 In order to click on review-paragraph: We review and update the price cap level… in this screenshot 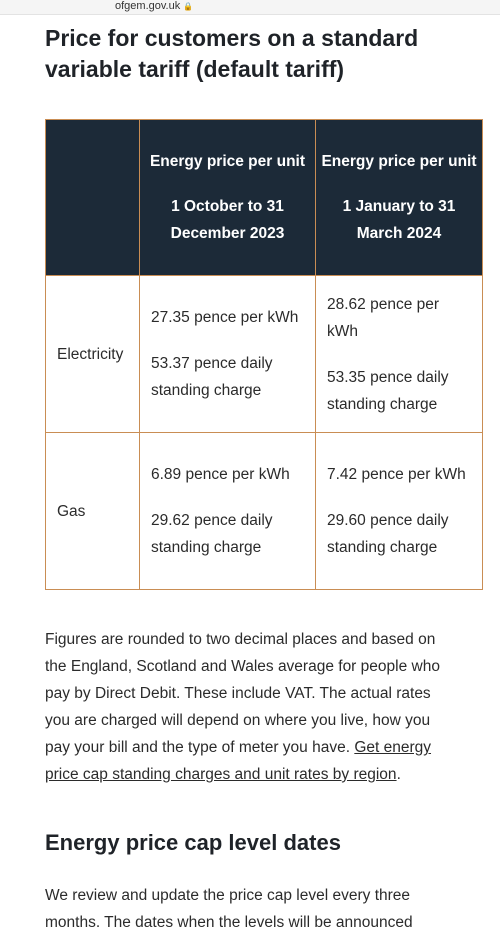, I will do `click(229, 909)`.